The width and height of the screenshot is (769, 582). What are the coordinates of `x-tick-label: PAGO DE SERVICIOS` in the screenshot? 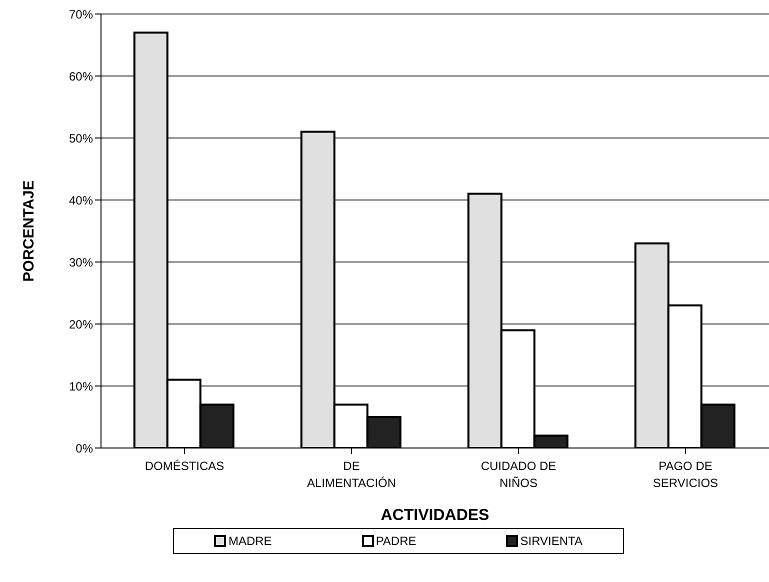 It's located at (685, 474).